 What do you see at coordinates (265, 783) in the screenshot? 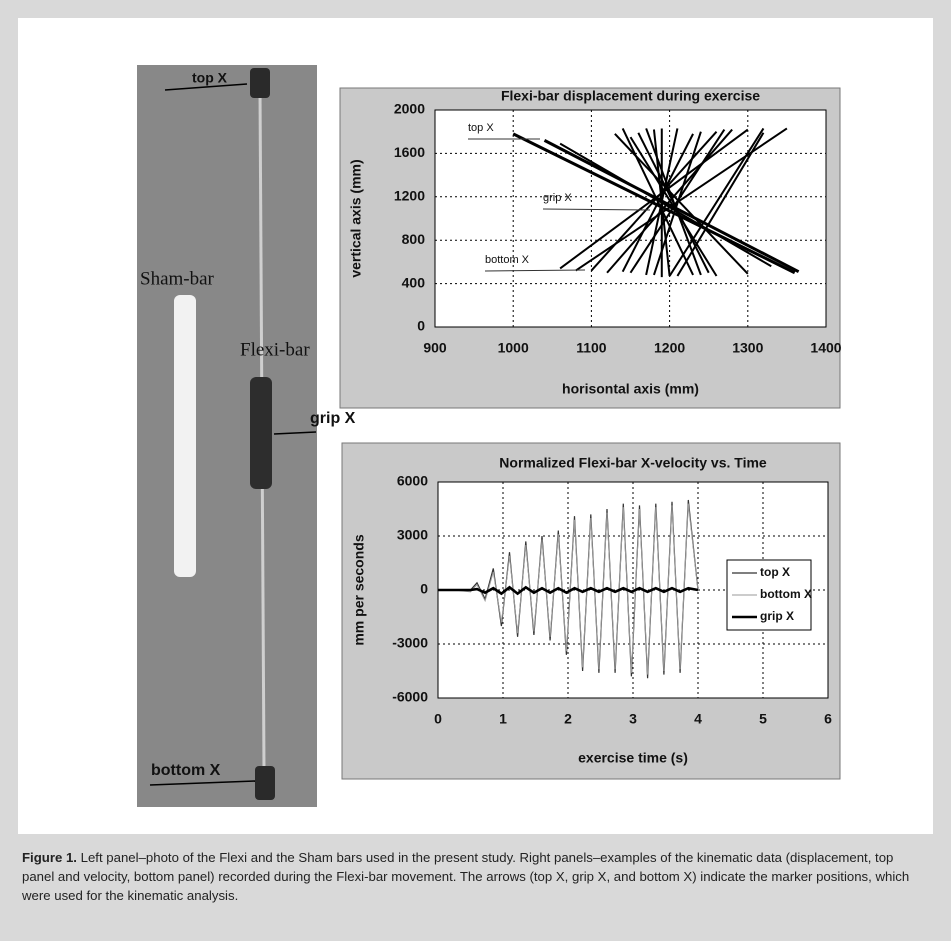
I see `bottom-cap` at bounding box center [265, 783].